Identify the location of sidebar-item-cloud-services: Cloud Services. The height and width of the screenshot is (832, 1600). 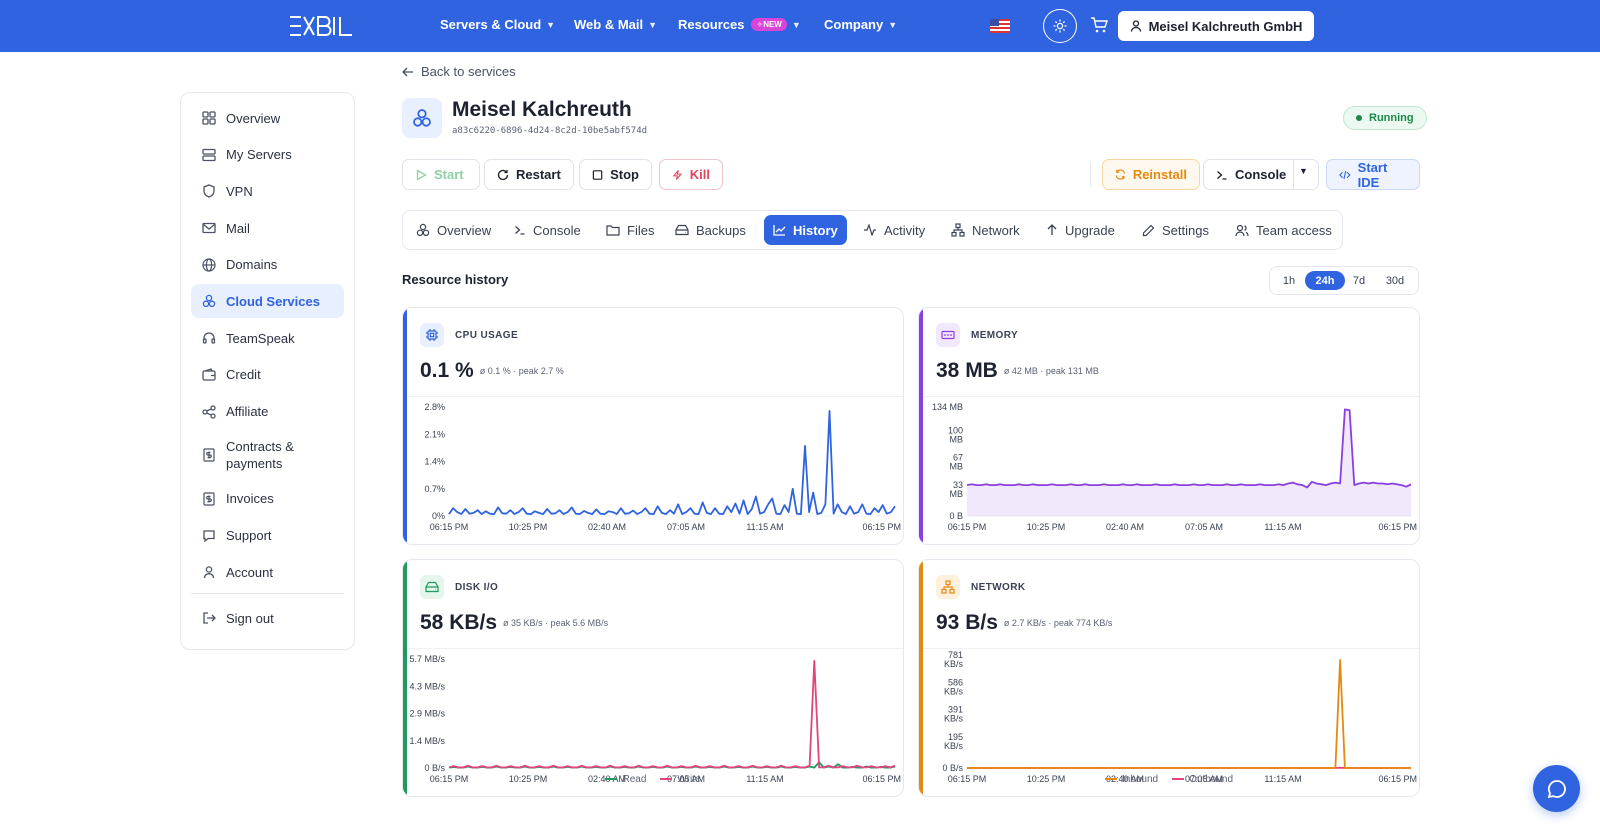
(267, 301).